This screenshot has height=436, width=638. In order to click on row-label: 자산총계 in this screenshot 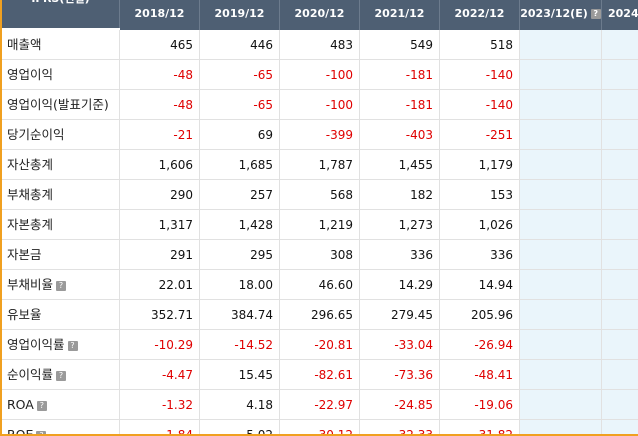, I will do `click(61, 165)`.